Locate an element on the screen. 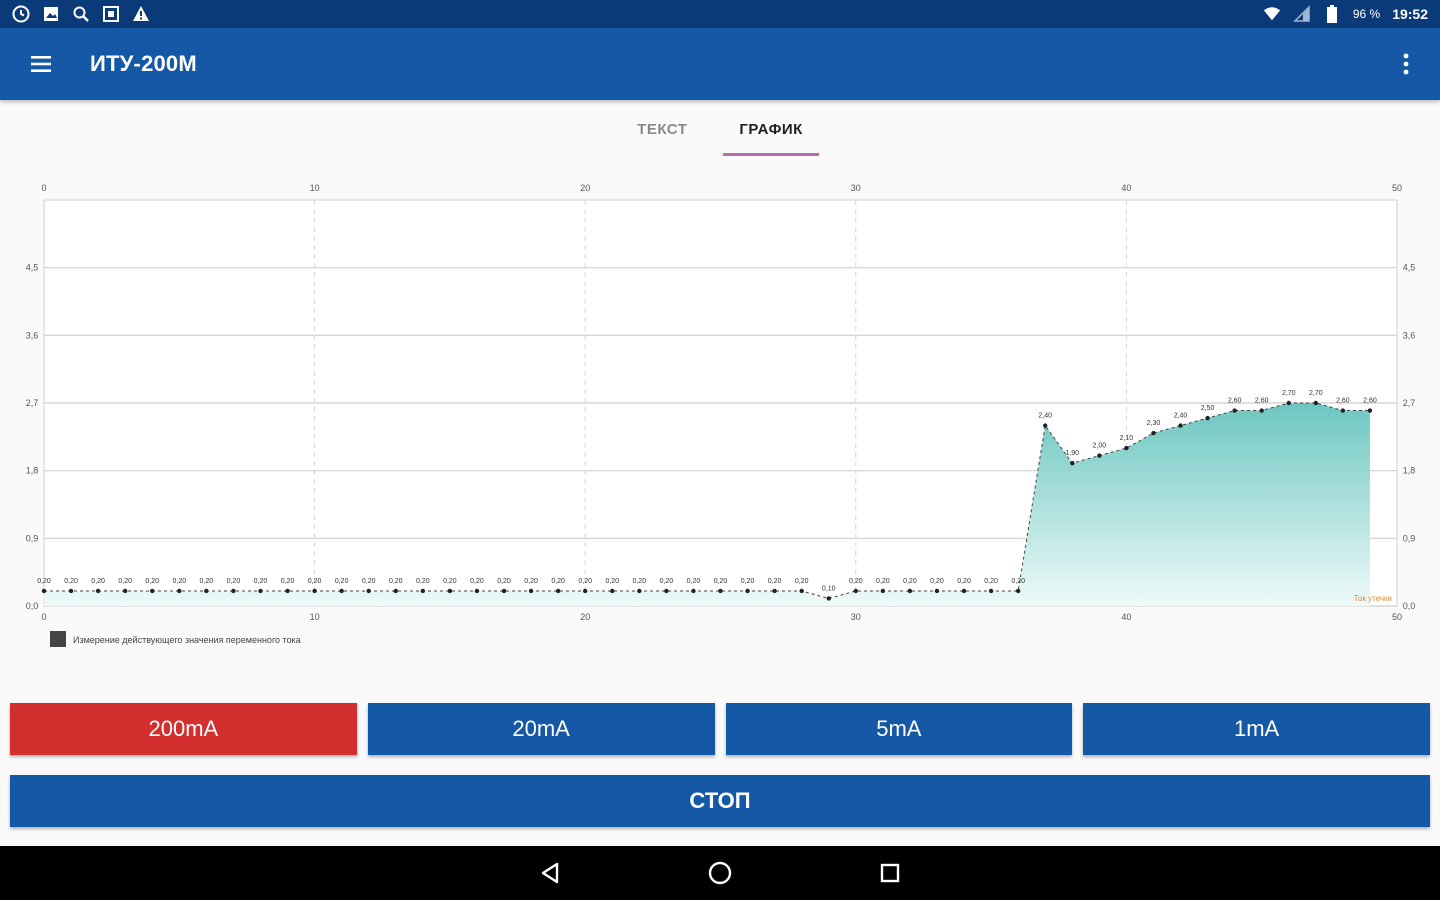 Image resolution: width=1440 pixels, height=900 pixels. clock-icon is located at coordinates (21, 14).